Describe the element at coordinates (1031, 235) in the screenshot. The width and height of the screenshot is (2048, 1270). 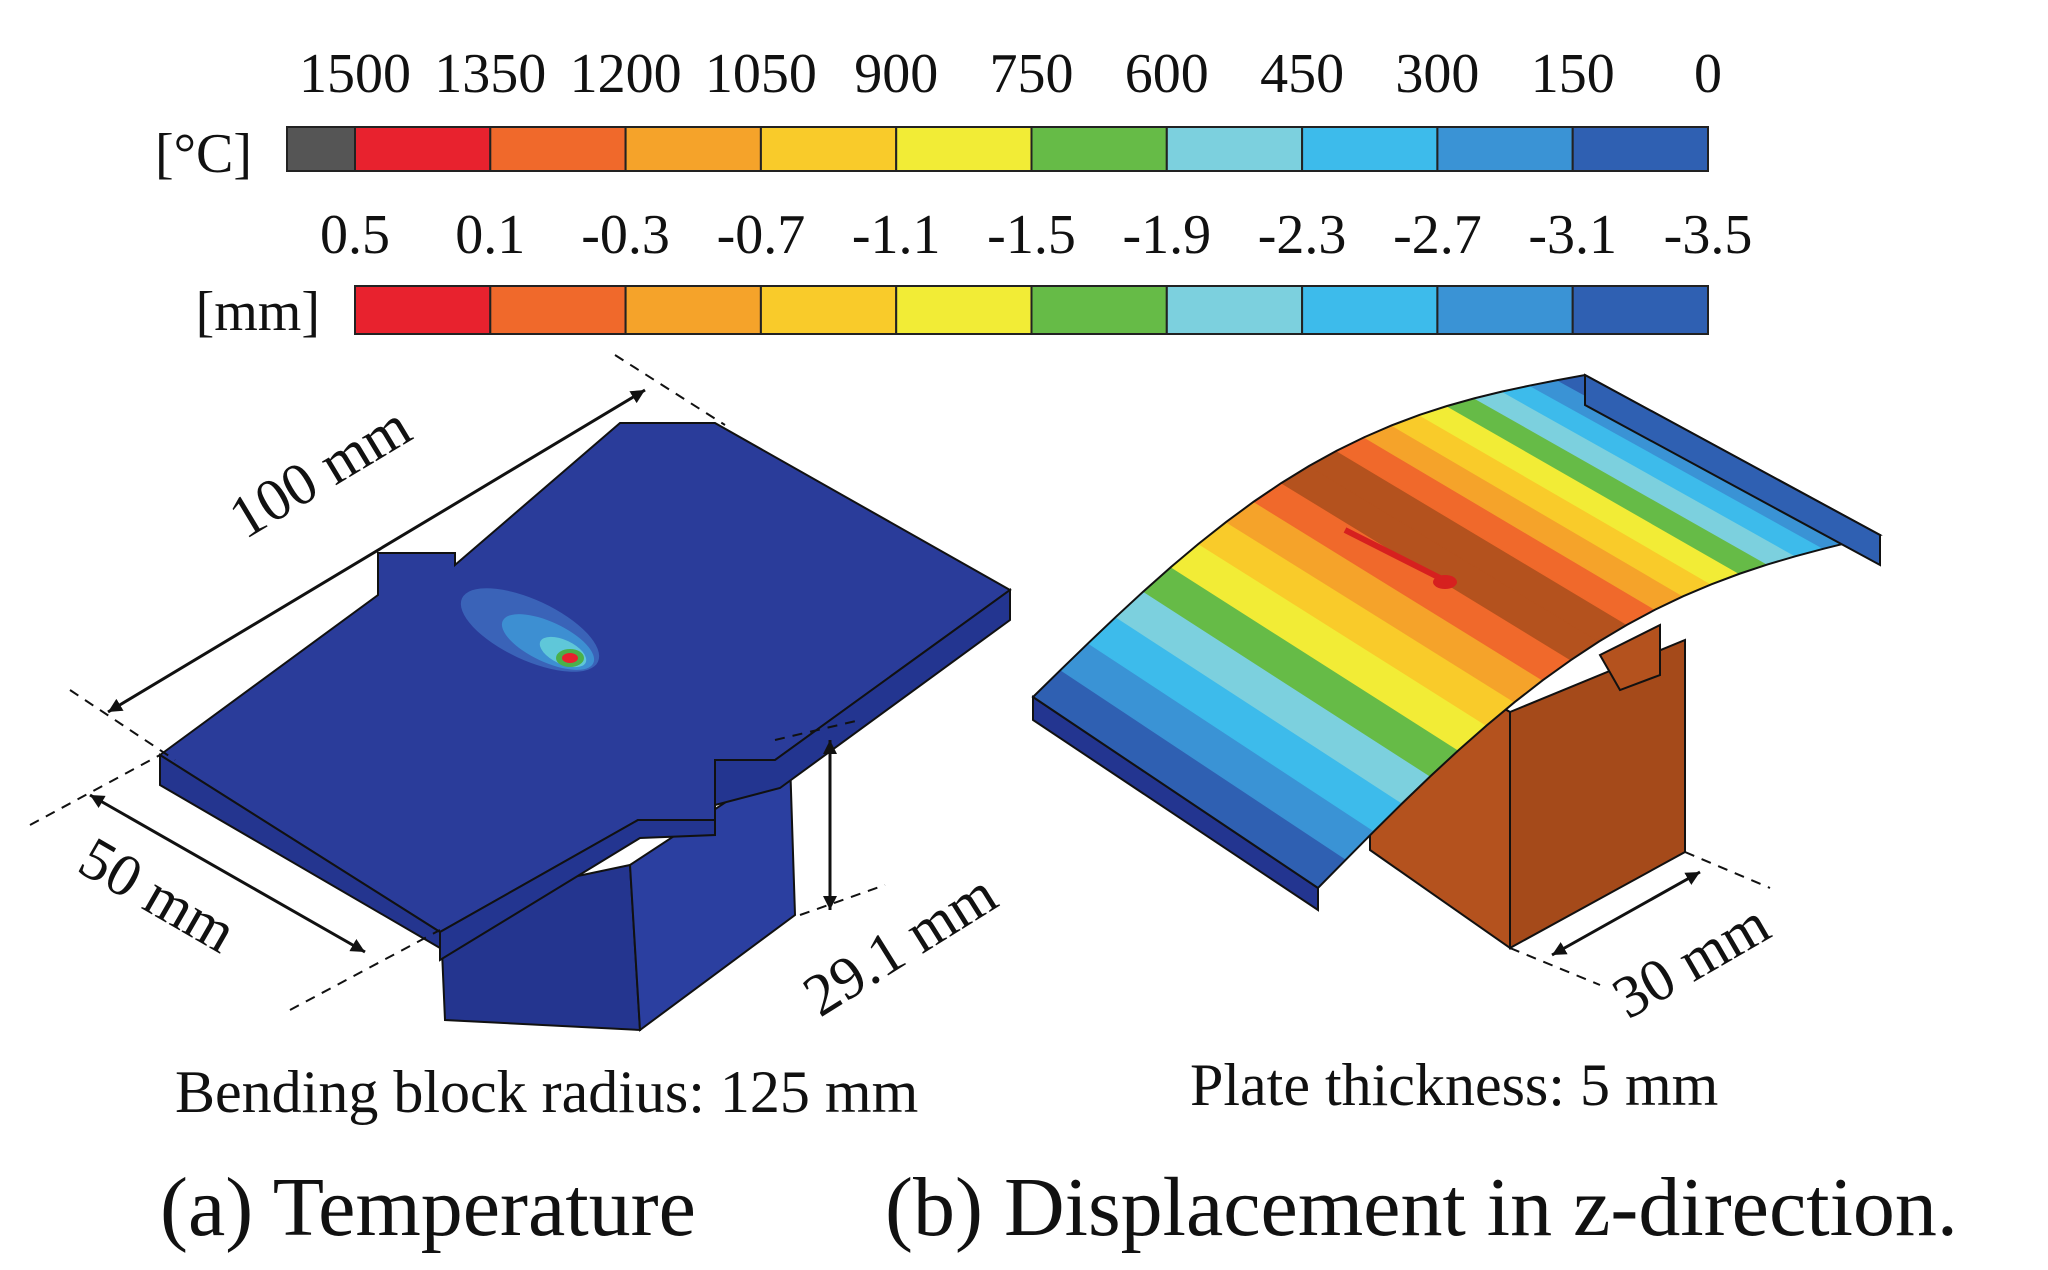
I see `displacement-colorbar-tick-label: -1.5` at that location.